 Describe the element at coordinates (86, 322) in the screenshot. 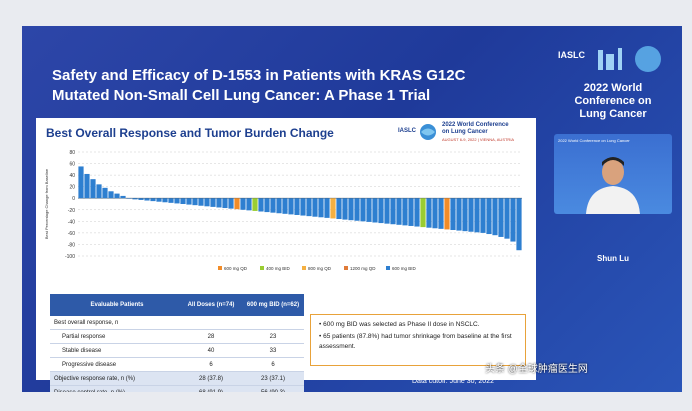

I see `row-label: Best overall response, n` at that location.